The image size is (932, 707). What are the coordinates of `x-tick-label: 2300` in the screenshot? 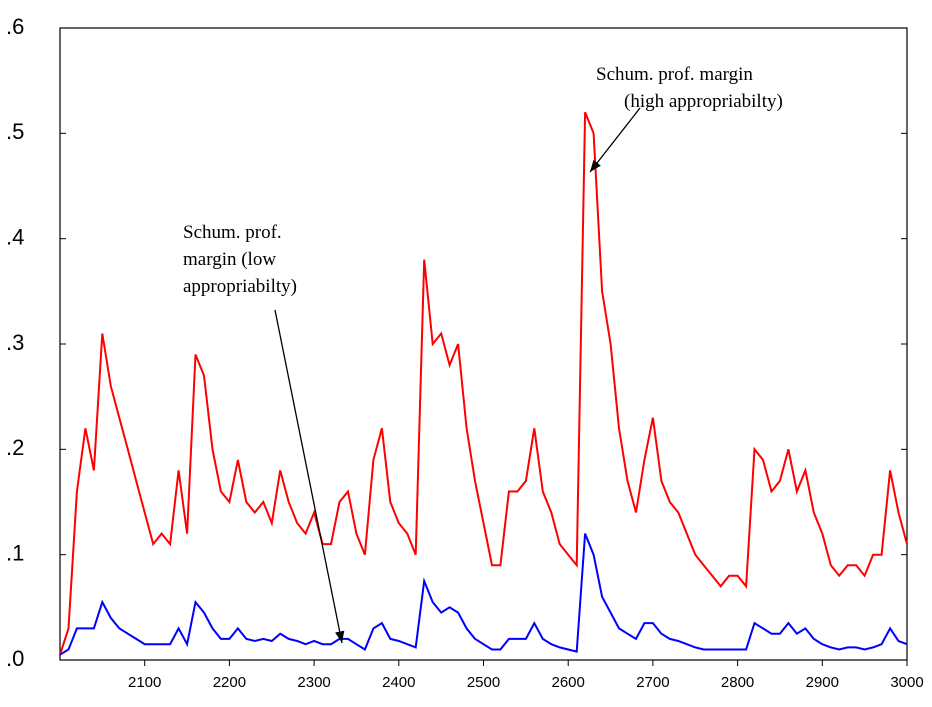 It's located at (313, 682).